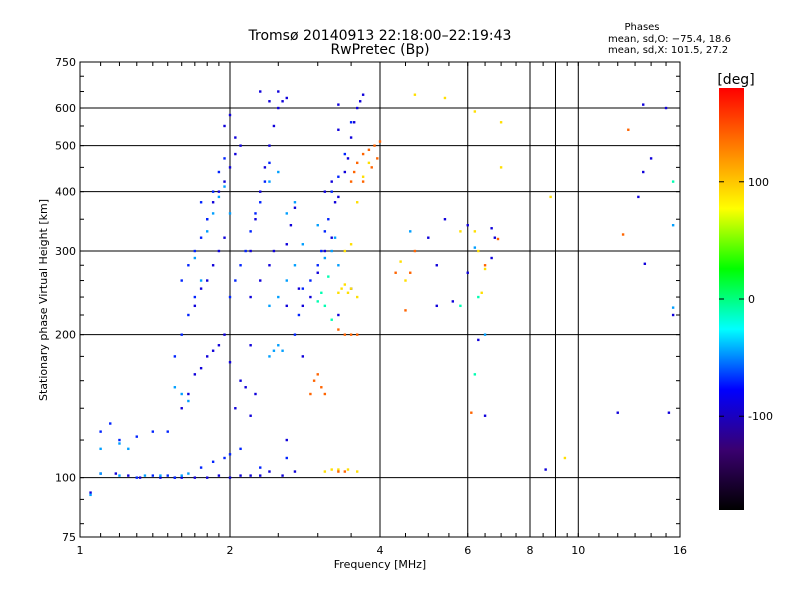 This screenshot has width=800, height=600. Describe the element at coordinates (578, 550) in the screenshot. I see `x-tick-label: 10` at that location.